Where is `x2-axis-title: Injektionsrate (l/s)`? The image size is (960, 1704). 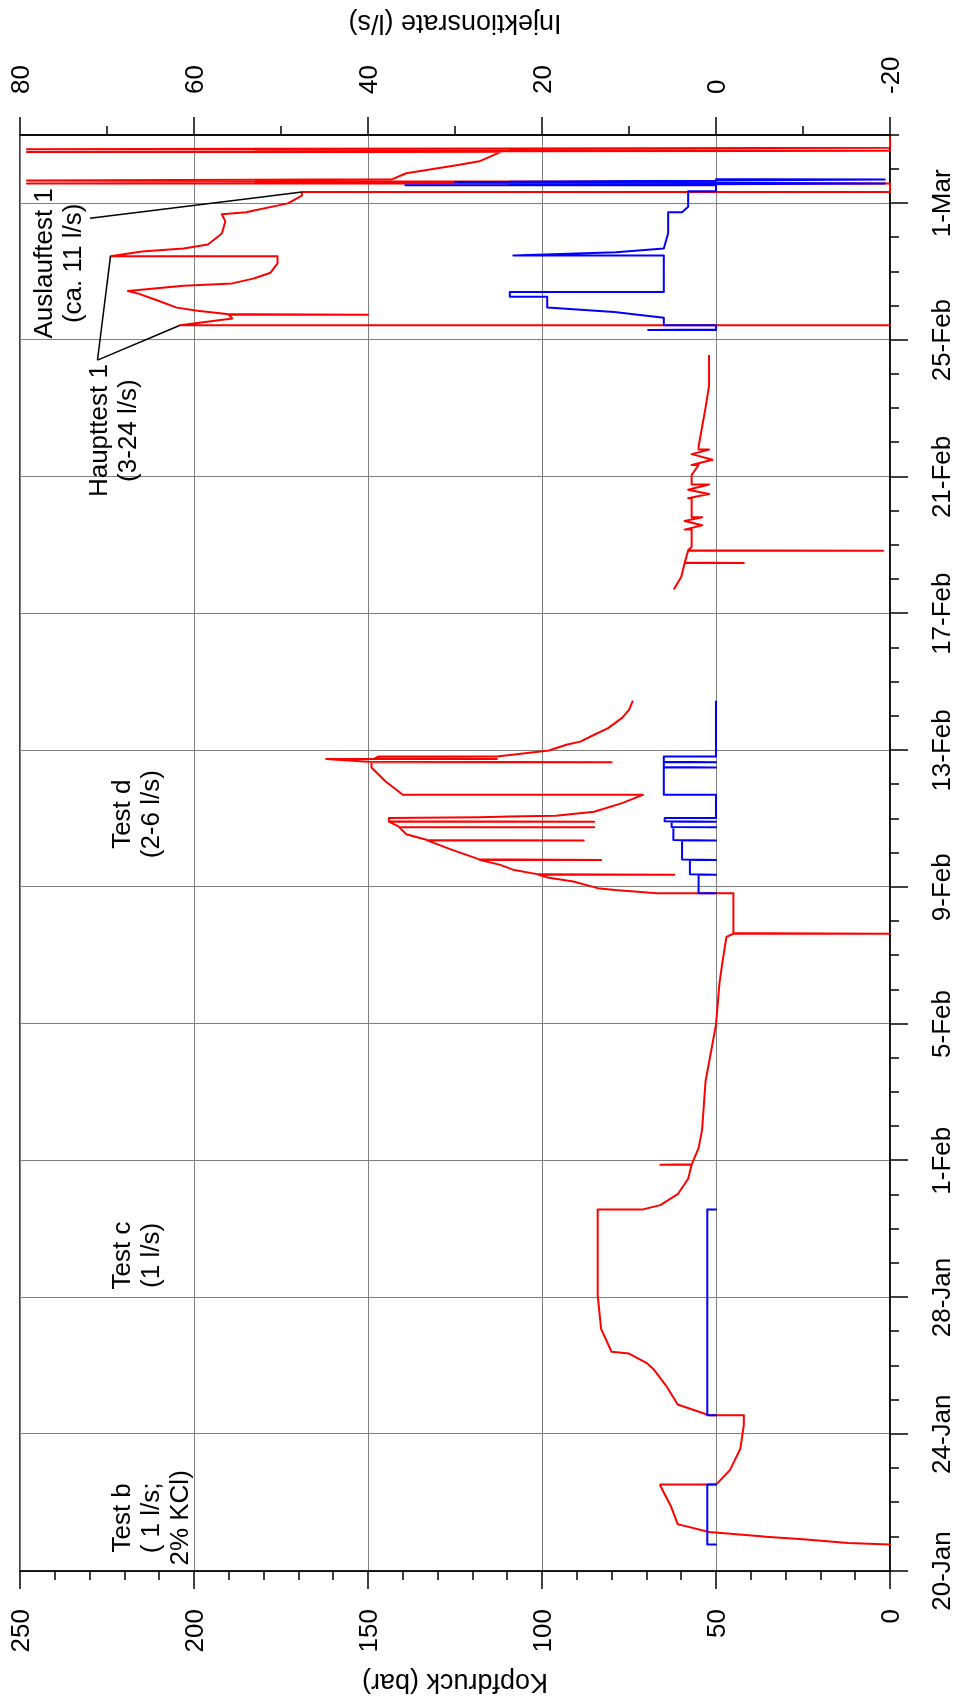 x2-axis-title: Injektionsrate (l/s) is located at coordinates (455, 23).